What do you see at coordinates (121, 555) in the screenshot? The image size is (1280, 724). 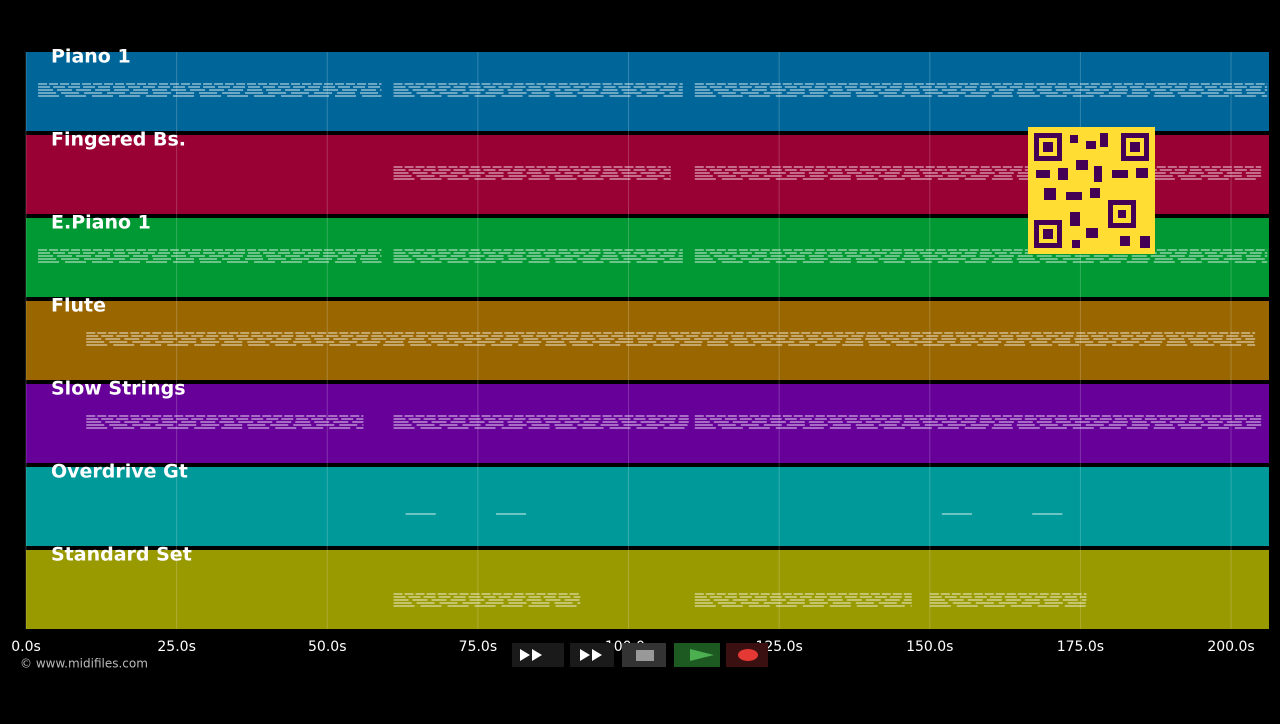 I see `track-name: Standard Set` at bounding box center [121, 555].